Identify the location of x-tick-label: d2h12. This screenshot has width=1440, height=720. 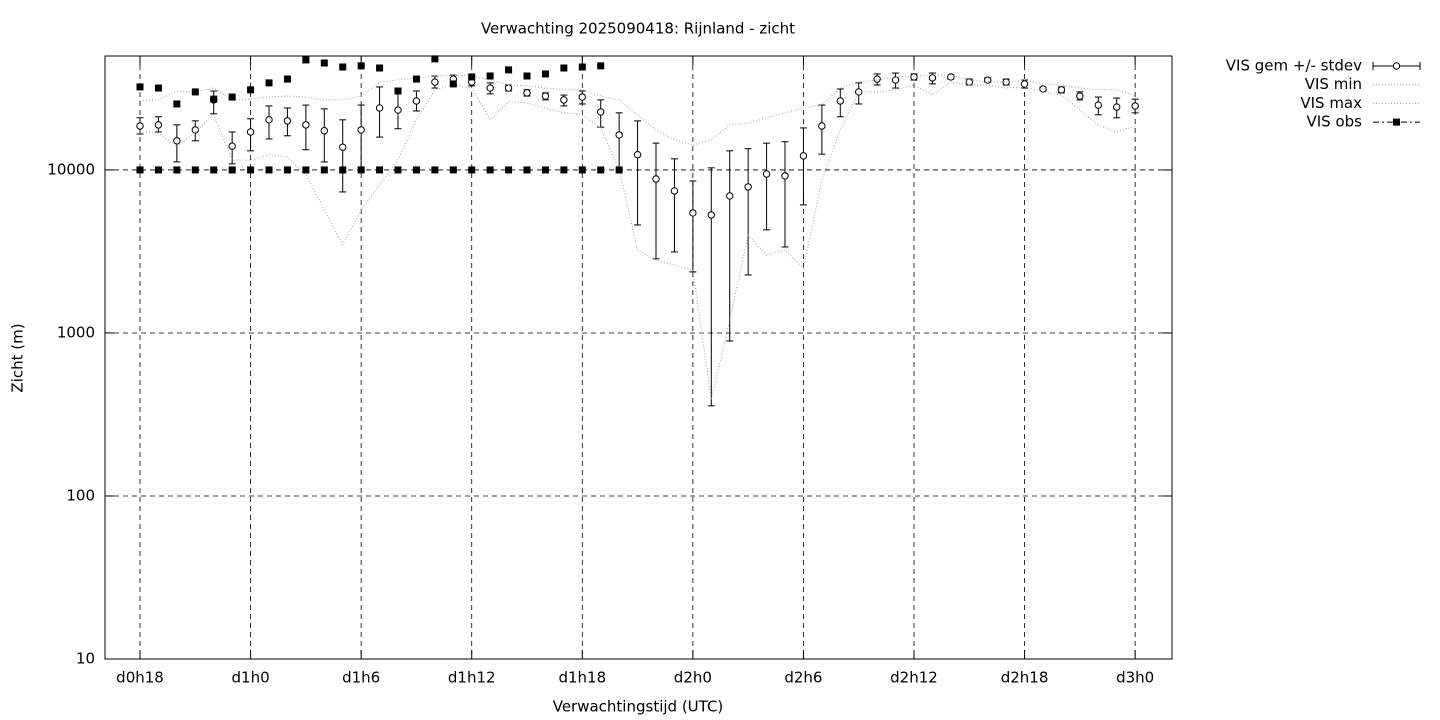
(914, 678).